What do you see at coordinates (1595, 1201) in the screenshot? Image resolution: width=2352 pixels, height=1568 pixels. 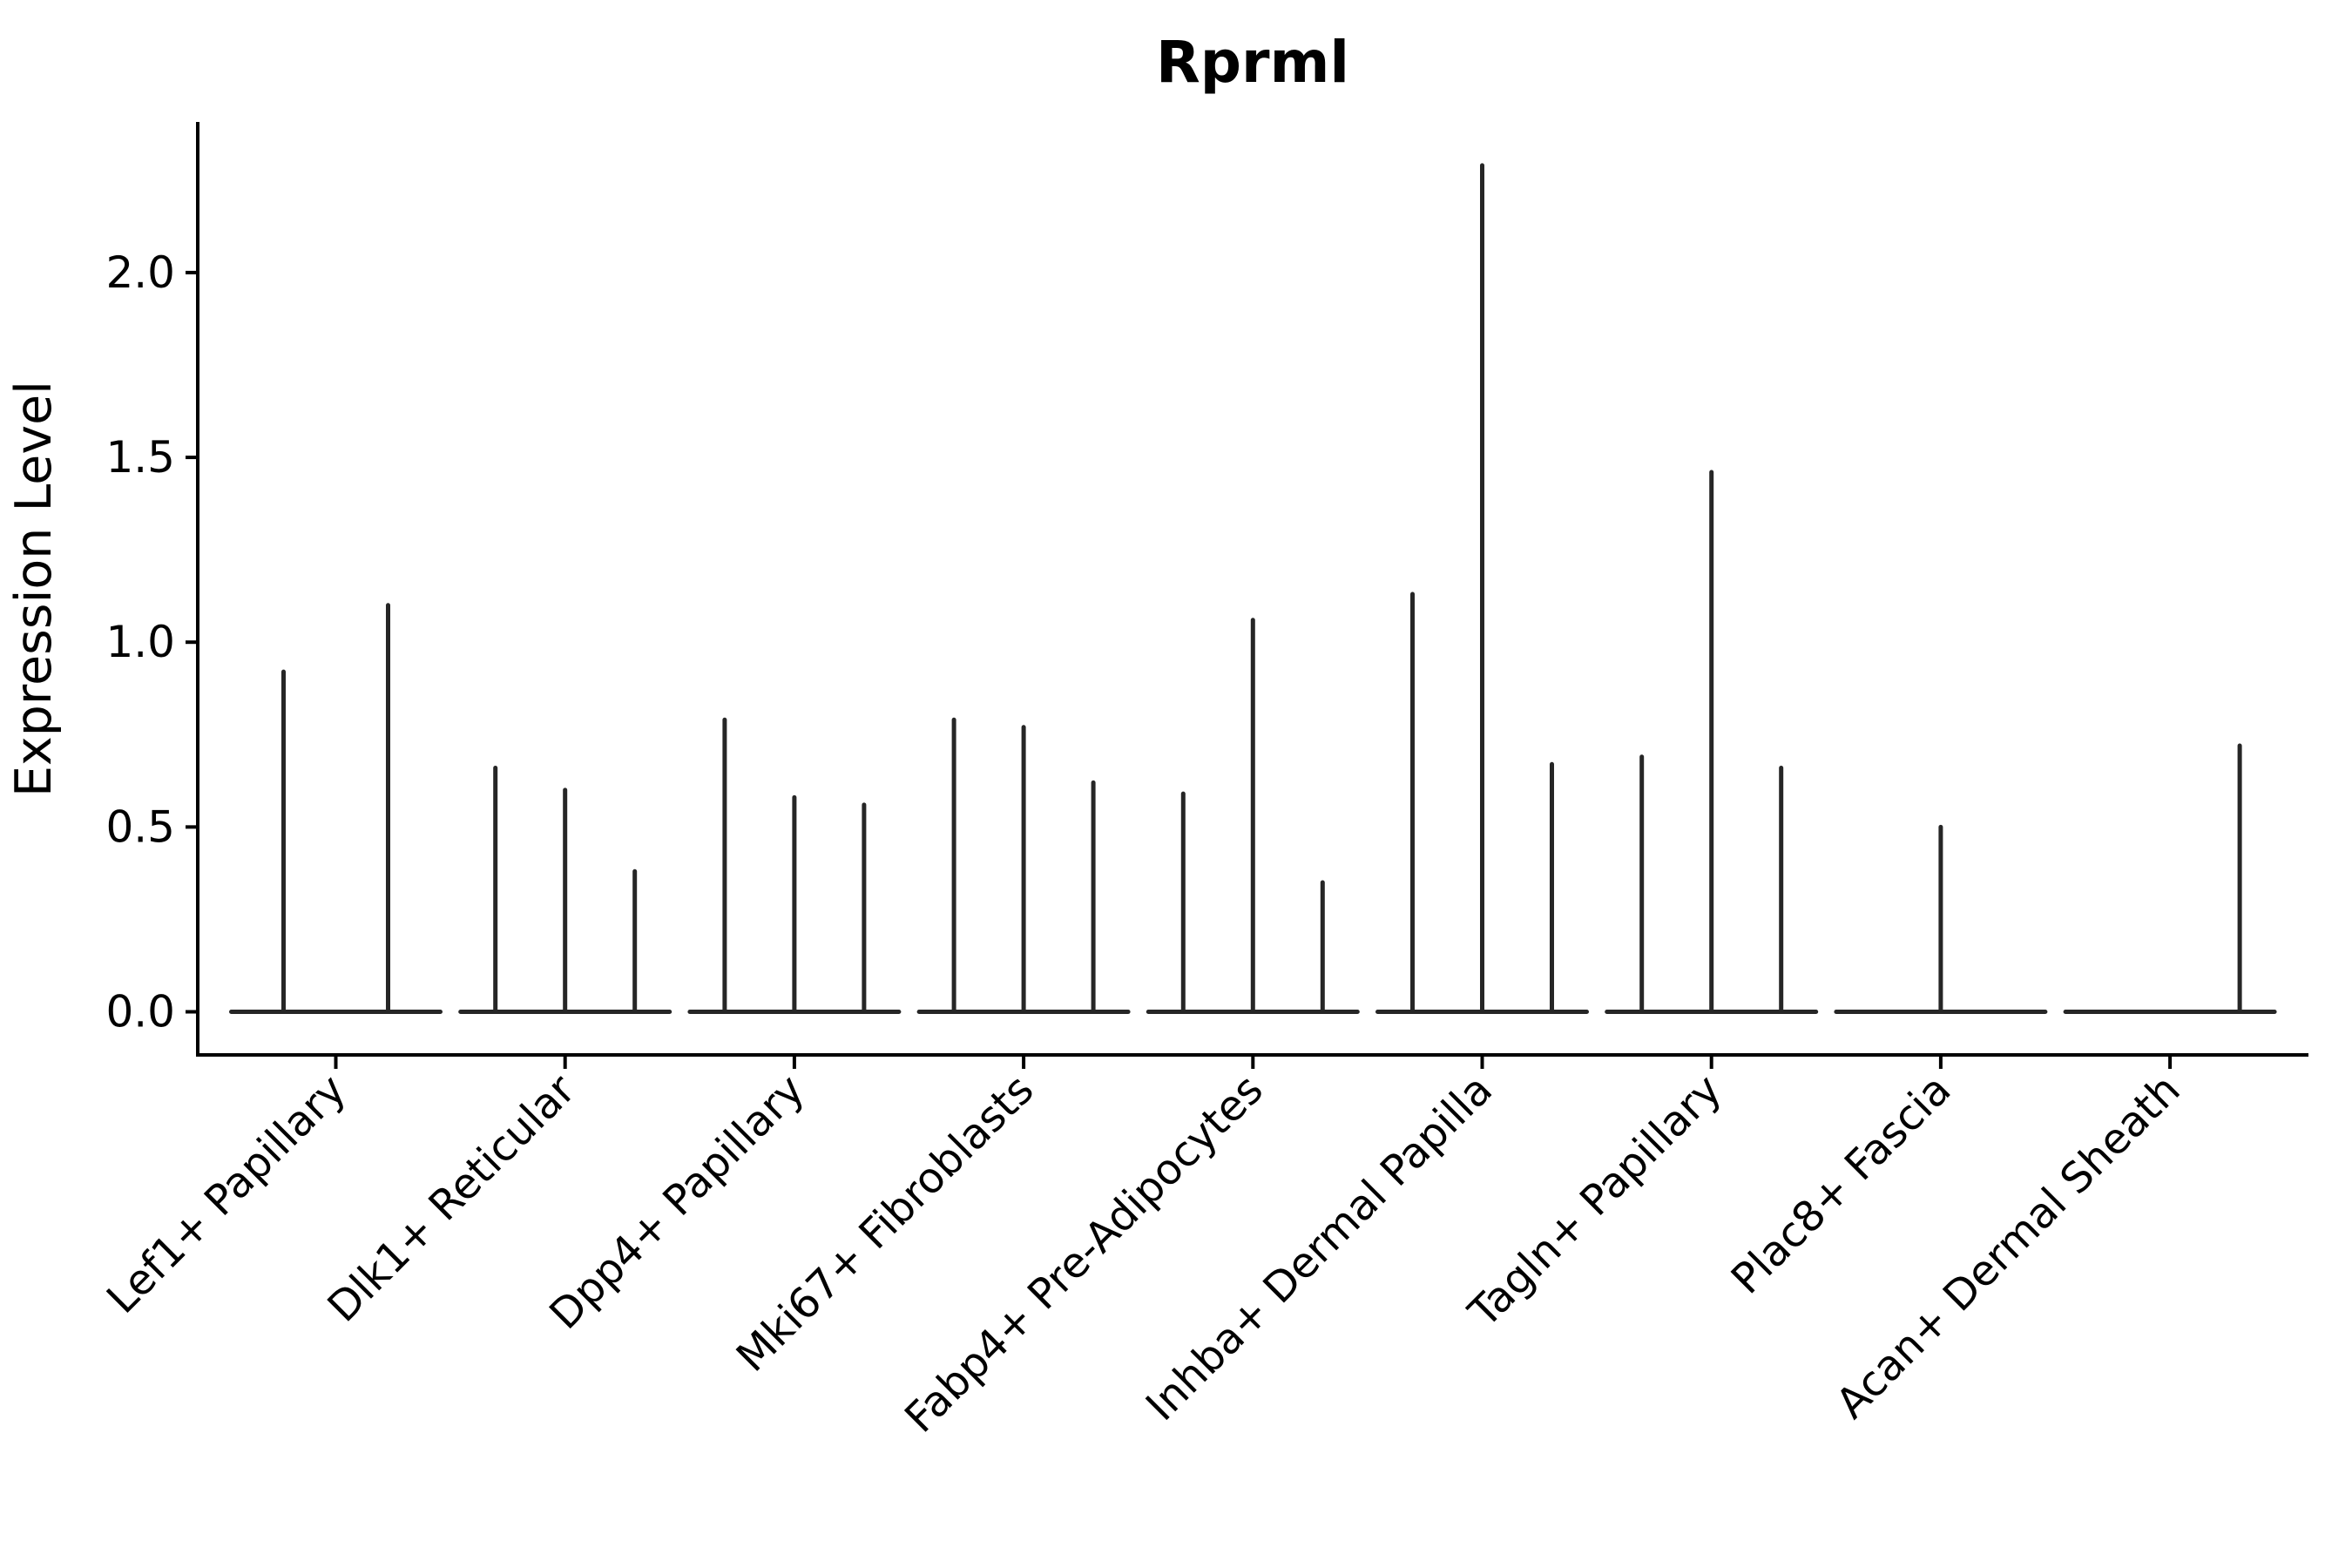 I see `x-tick-label: Tagln+ Papillary` at bounding box center [1595, 1201].